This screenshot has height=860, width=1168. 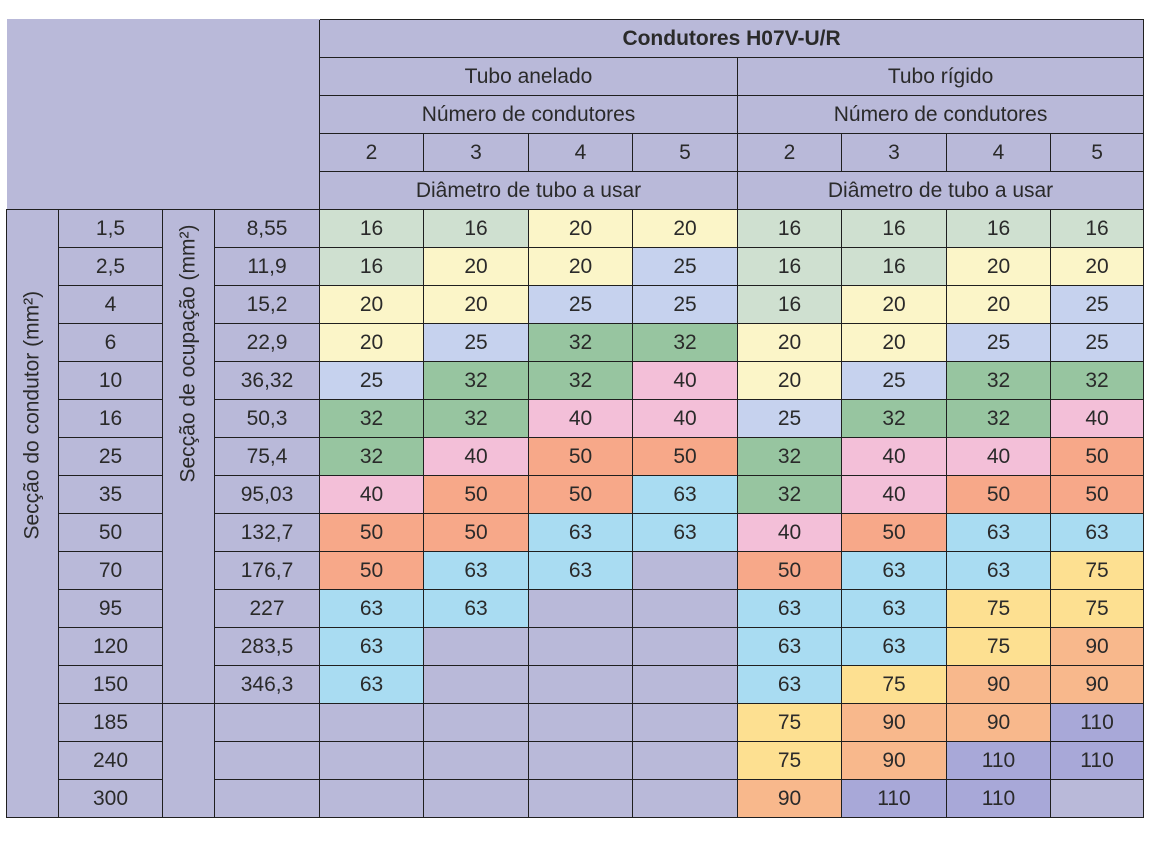 I want to click on section-value-cell: 6, so click(x=110, y=342).